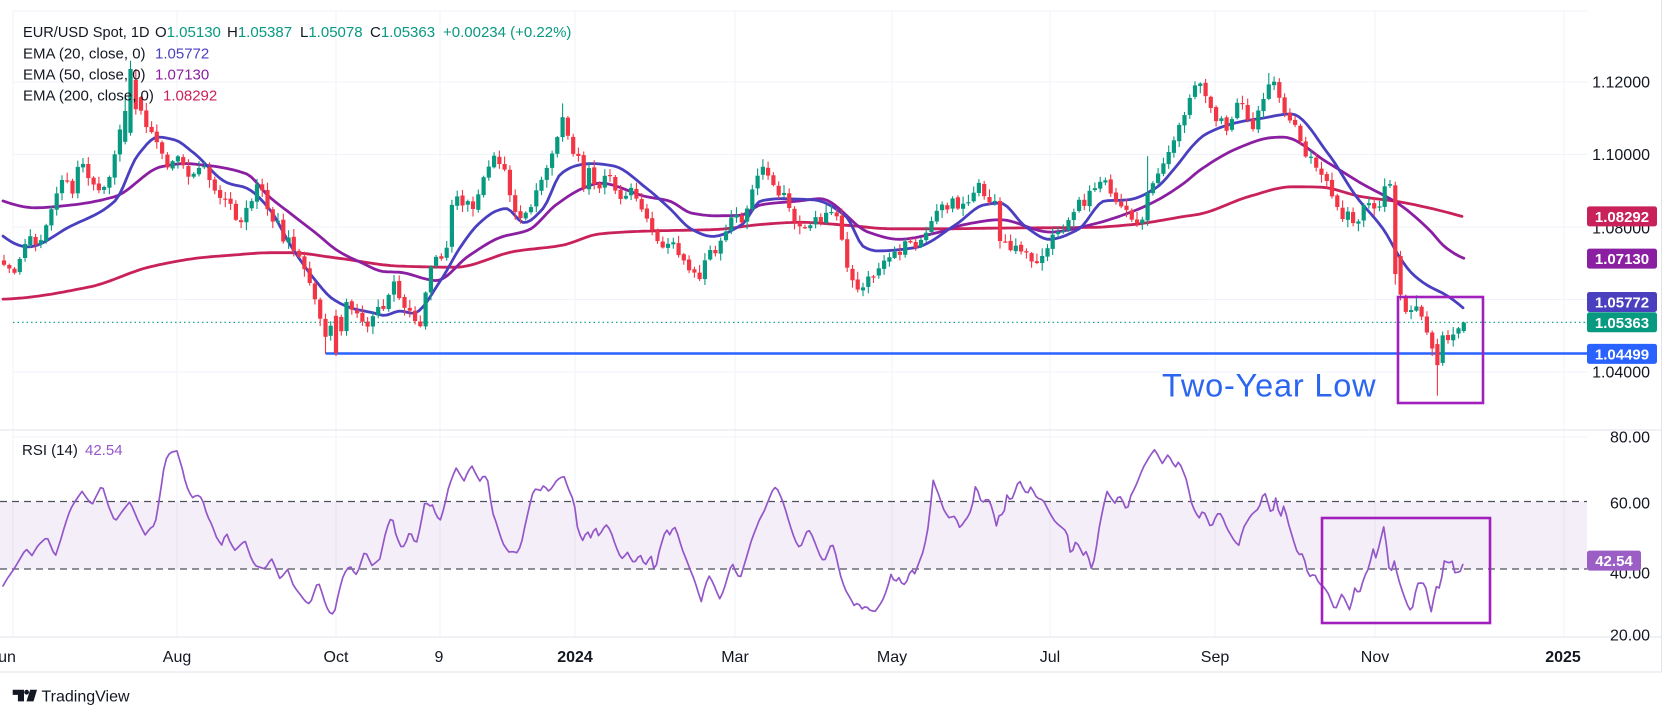  Describe the element at coordinates (1563, 657) in the screenshot. I see `svg-text: 2025` at that location.